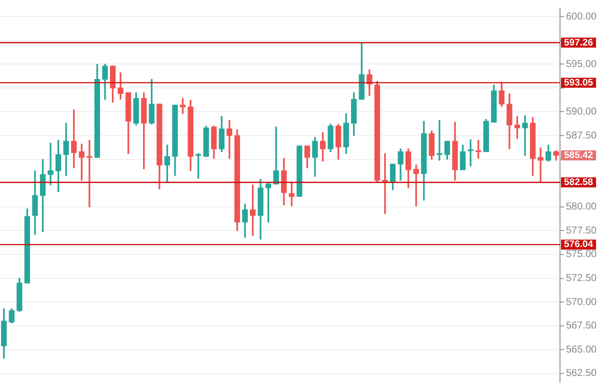 The height and width of the screenshot is (390, 600). What do you see at coordinates (582, 136) in the screenshot?
I see `y-tick-label: 587.50` at bounding box center [582, 136].